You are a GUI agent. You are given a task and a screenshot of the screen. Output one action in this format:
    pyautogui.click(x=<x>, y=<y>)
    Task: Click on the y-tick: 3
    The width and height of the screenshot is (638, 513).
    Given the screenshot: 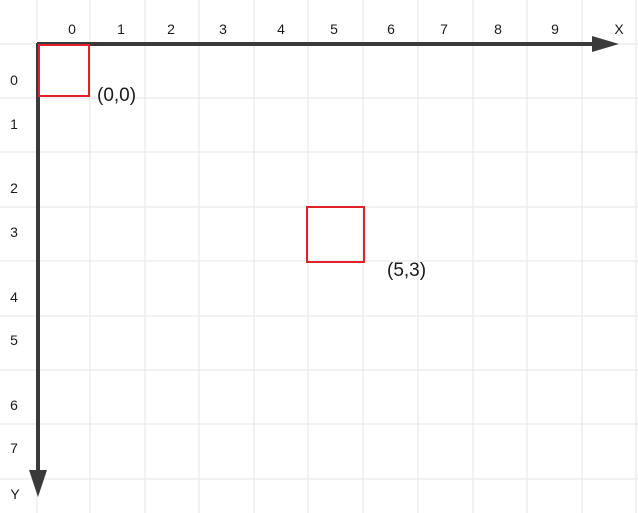 What is the action you would take?
    pyautogui.click(x=14, y=232)
    